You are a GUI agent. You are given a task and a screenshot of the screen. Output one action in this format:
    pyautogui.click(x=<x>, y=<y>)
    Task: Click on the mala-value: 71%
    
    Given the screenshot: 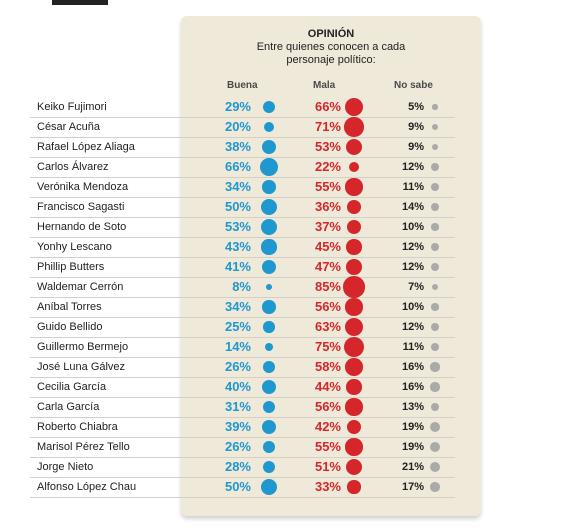 What is the action you would take?
    pyautogui.click(x=327, y=126)
    